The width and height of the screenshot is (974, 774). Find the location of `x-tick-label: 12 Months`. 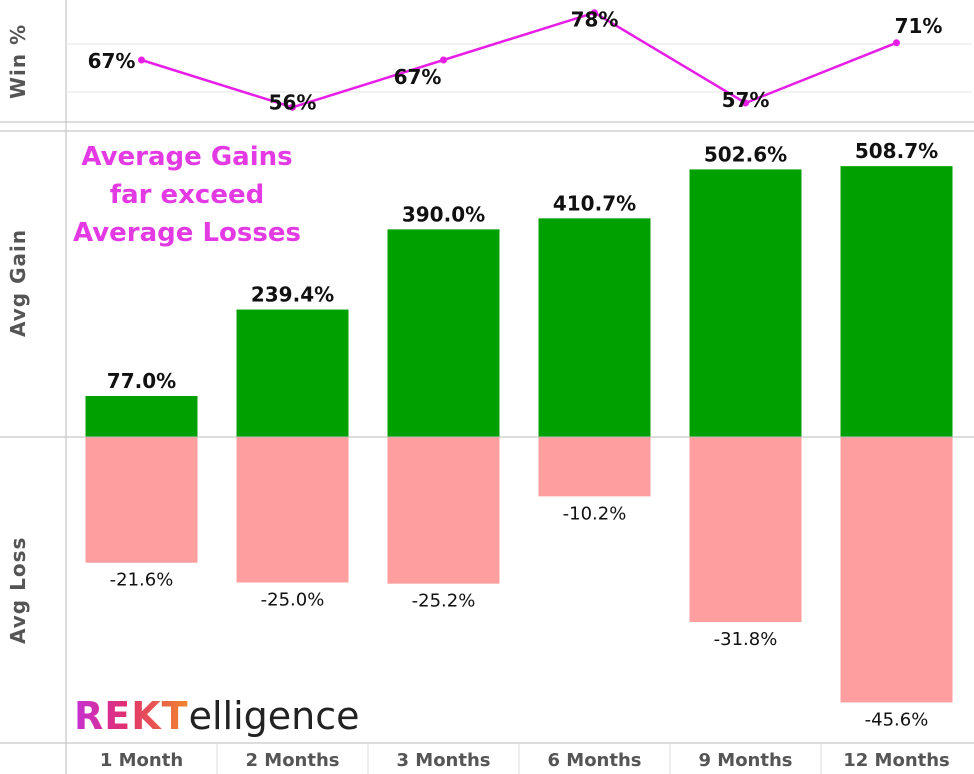

x-tick-label: 12 Months is located at coordinates (896, 760).